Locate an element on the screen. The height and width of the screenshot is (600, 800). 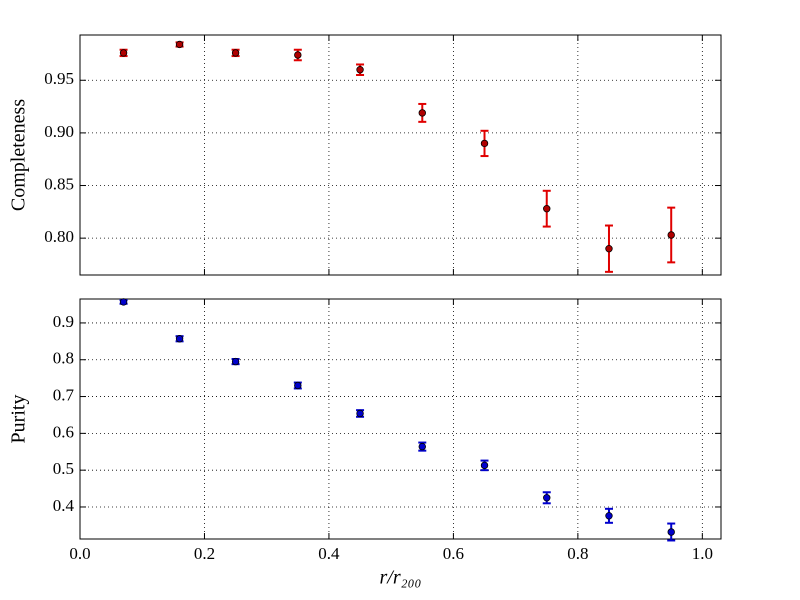
x-tick-label: 0.6 is located at coordinates (453, 553).